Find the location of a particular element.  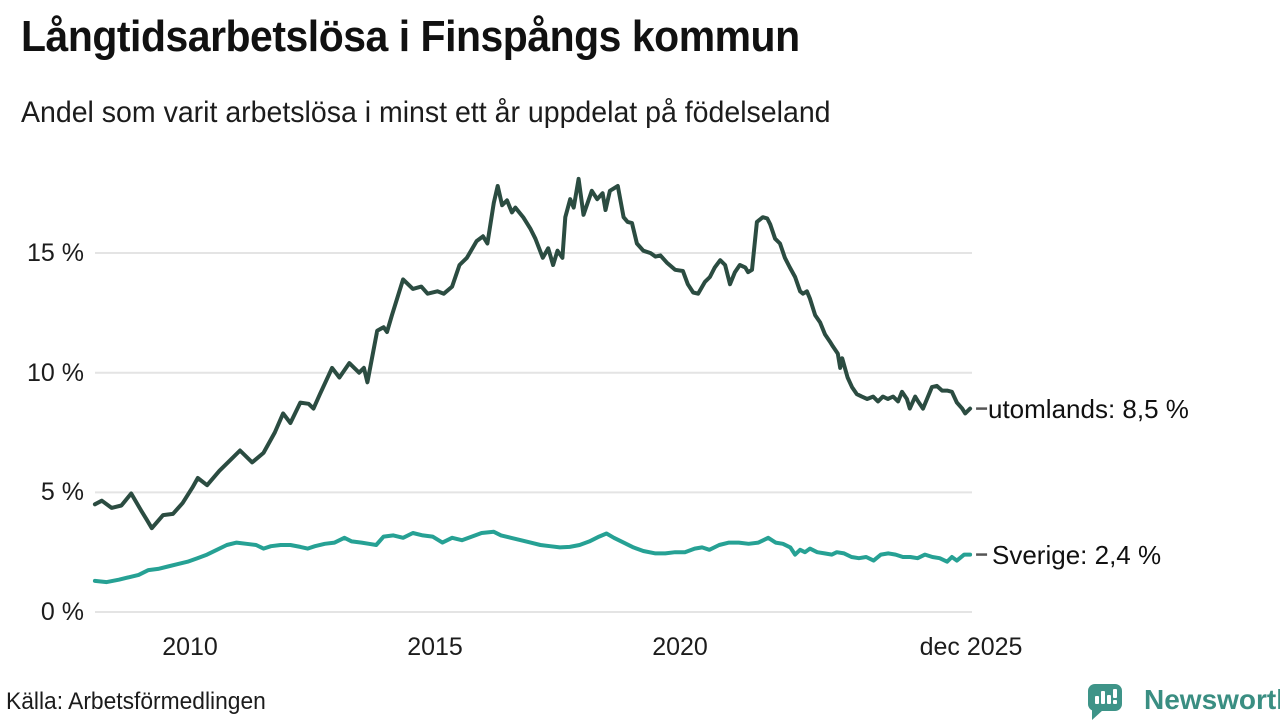

x-axis-tick-dec-2025: dec 2025 is located at coordinates (971, 647).